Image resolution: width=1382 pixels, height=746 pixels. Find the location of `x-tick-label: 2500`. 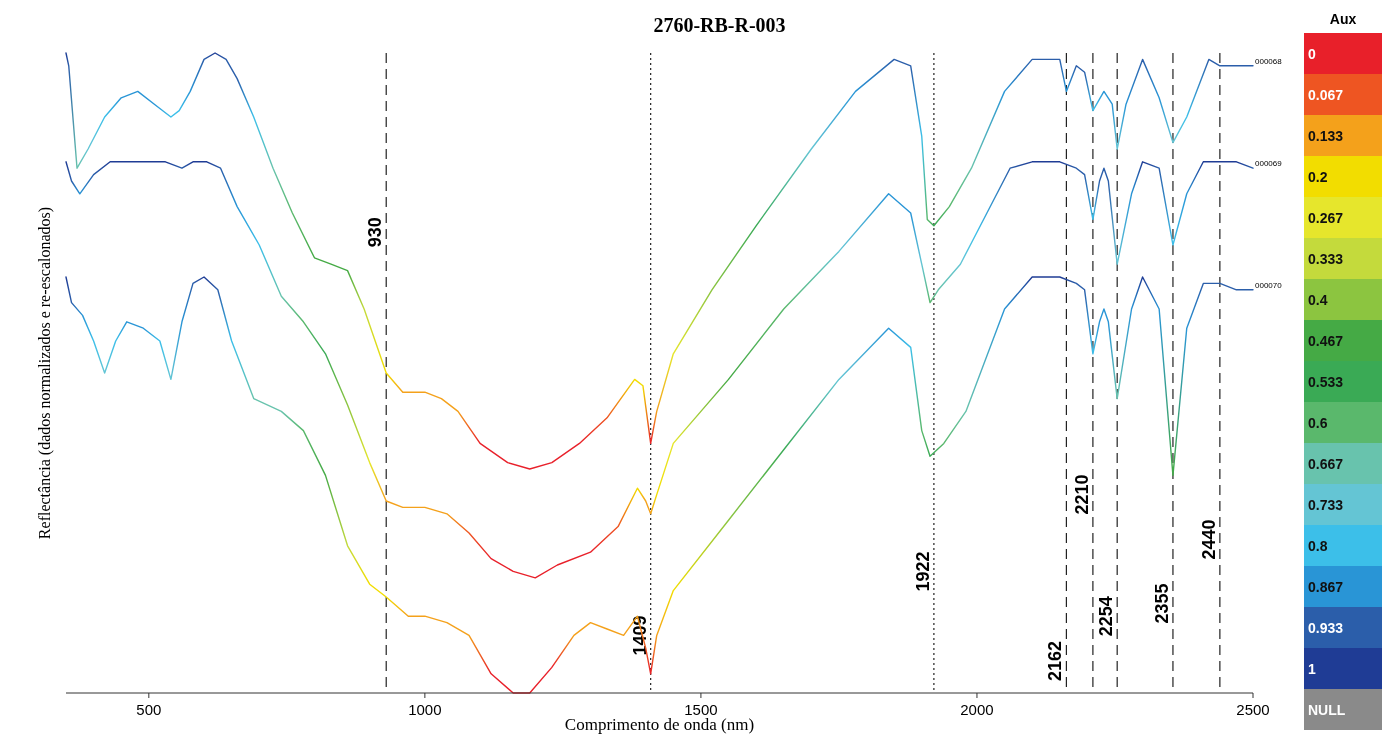

x-tick-label: 2500 is located at coordinates (1253, 709).